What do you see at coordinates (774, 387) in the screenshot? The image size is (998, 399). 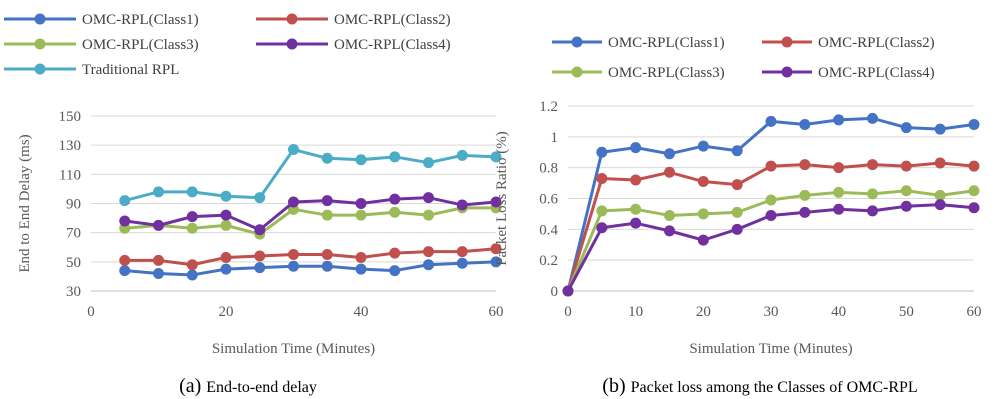 I see `caption-text: Packet loss among the Classes of OMC-RPL` at bounding box center [774, 387].